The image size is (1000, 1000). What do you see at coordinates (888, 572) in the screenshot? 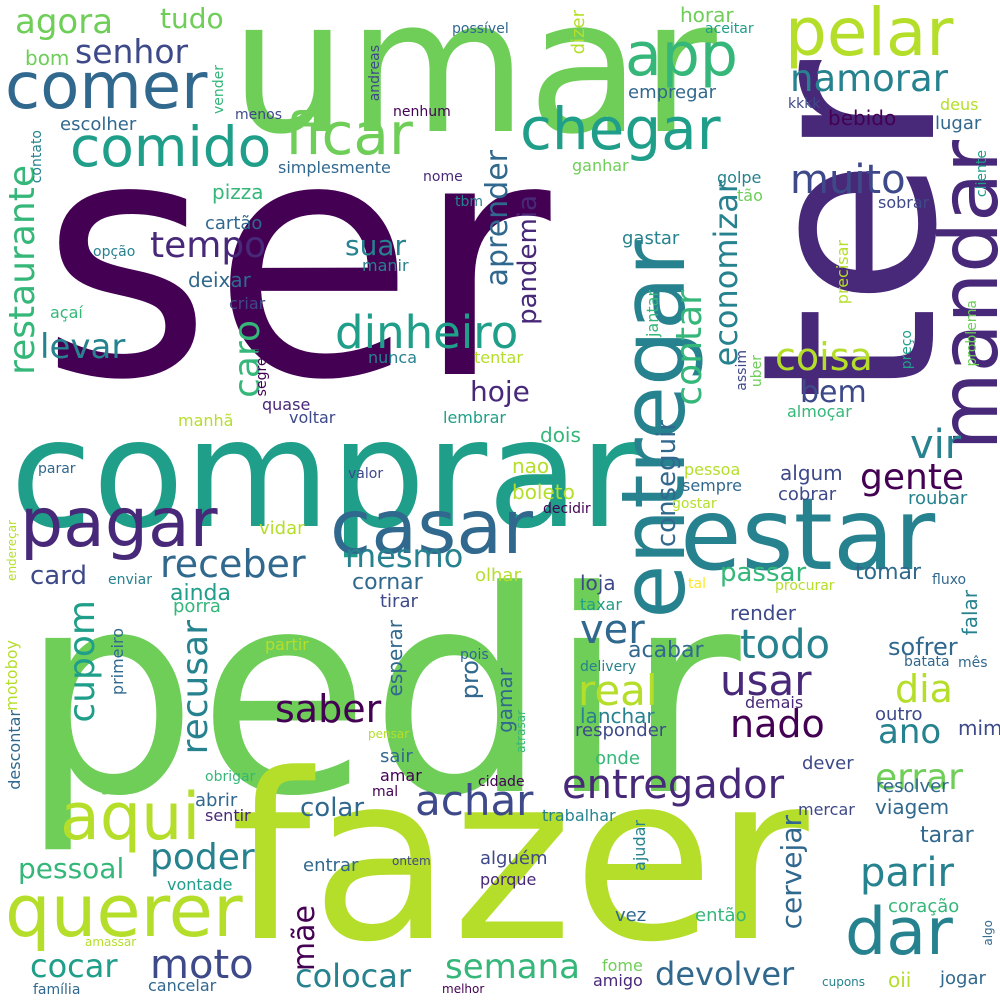
I see `word-70: tomar` at bounding box center [888, 572].